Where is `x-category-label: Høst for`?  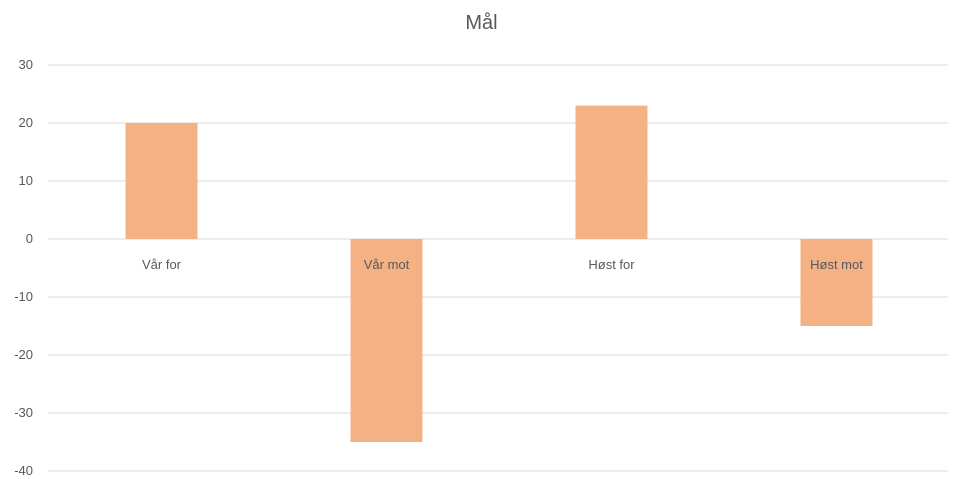 x-category-label: Høst for is located at coordinates (611, 264).